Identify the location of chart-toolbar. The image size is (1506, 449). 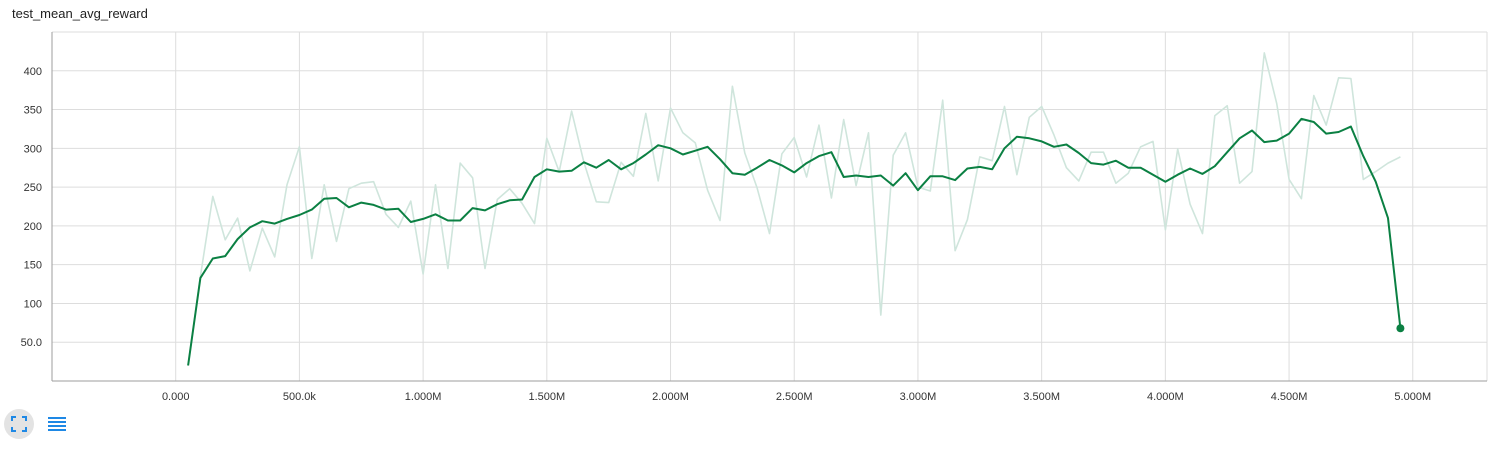
(38, 424).